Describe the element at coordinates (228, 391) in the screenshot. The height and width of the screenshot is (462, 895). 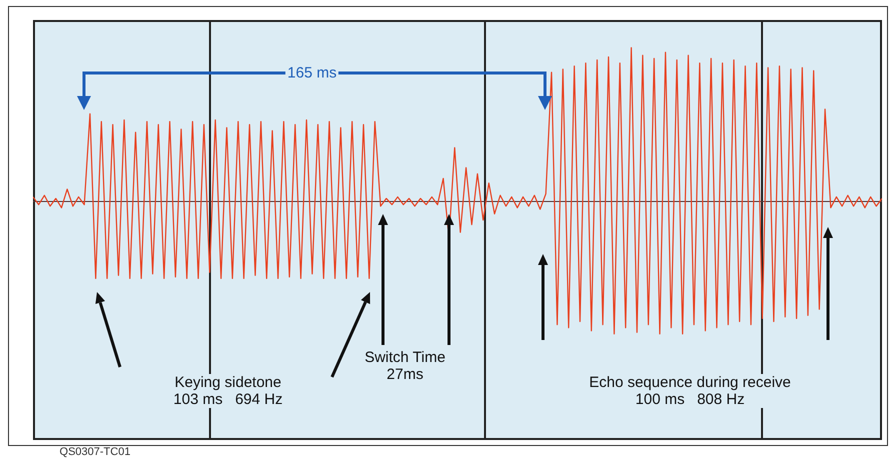
I see `text: Keying sidetone 103 ms 694 Hz` at that location.